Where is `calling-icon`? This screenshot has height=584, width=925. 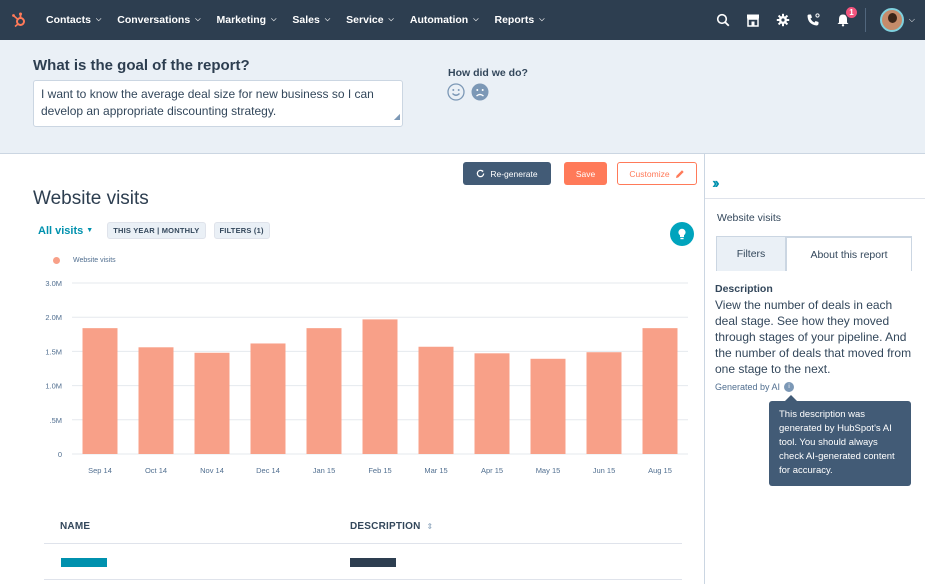
calling-icon is located at coordinates (813, 20).